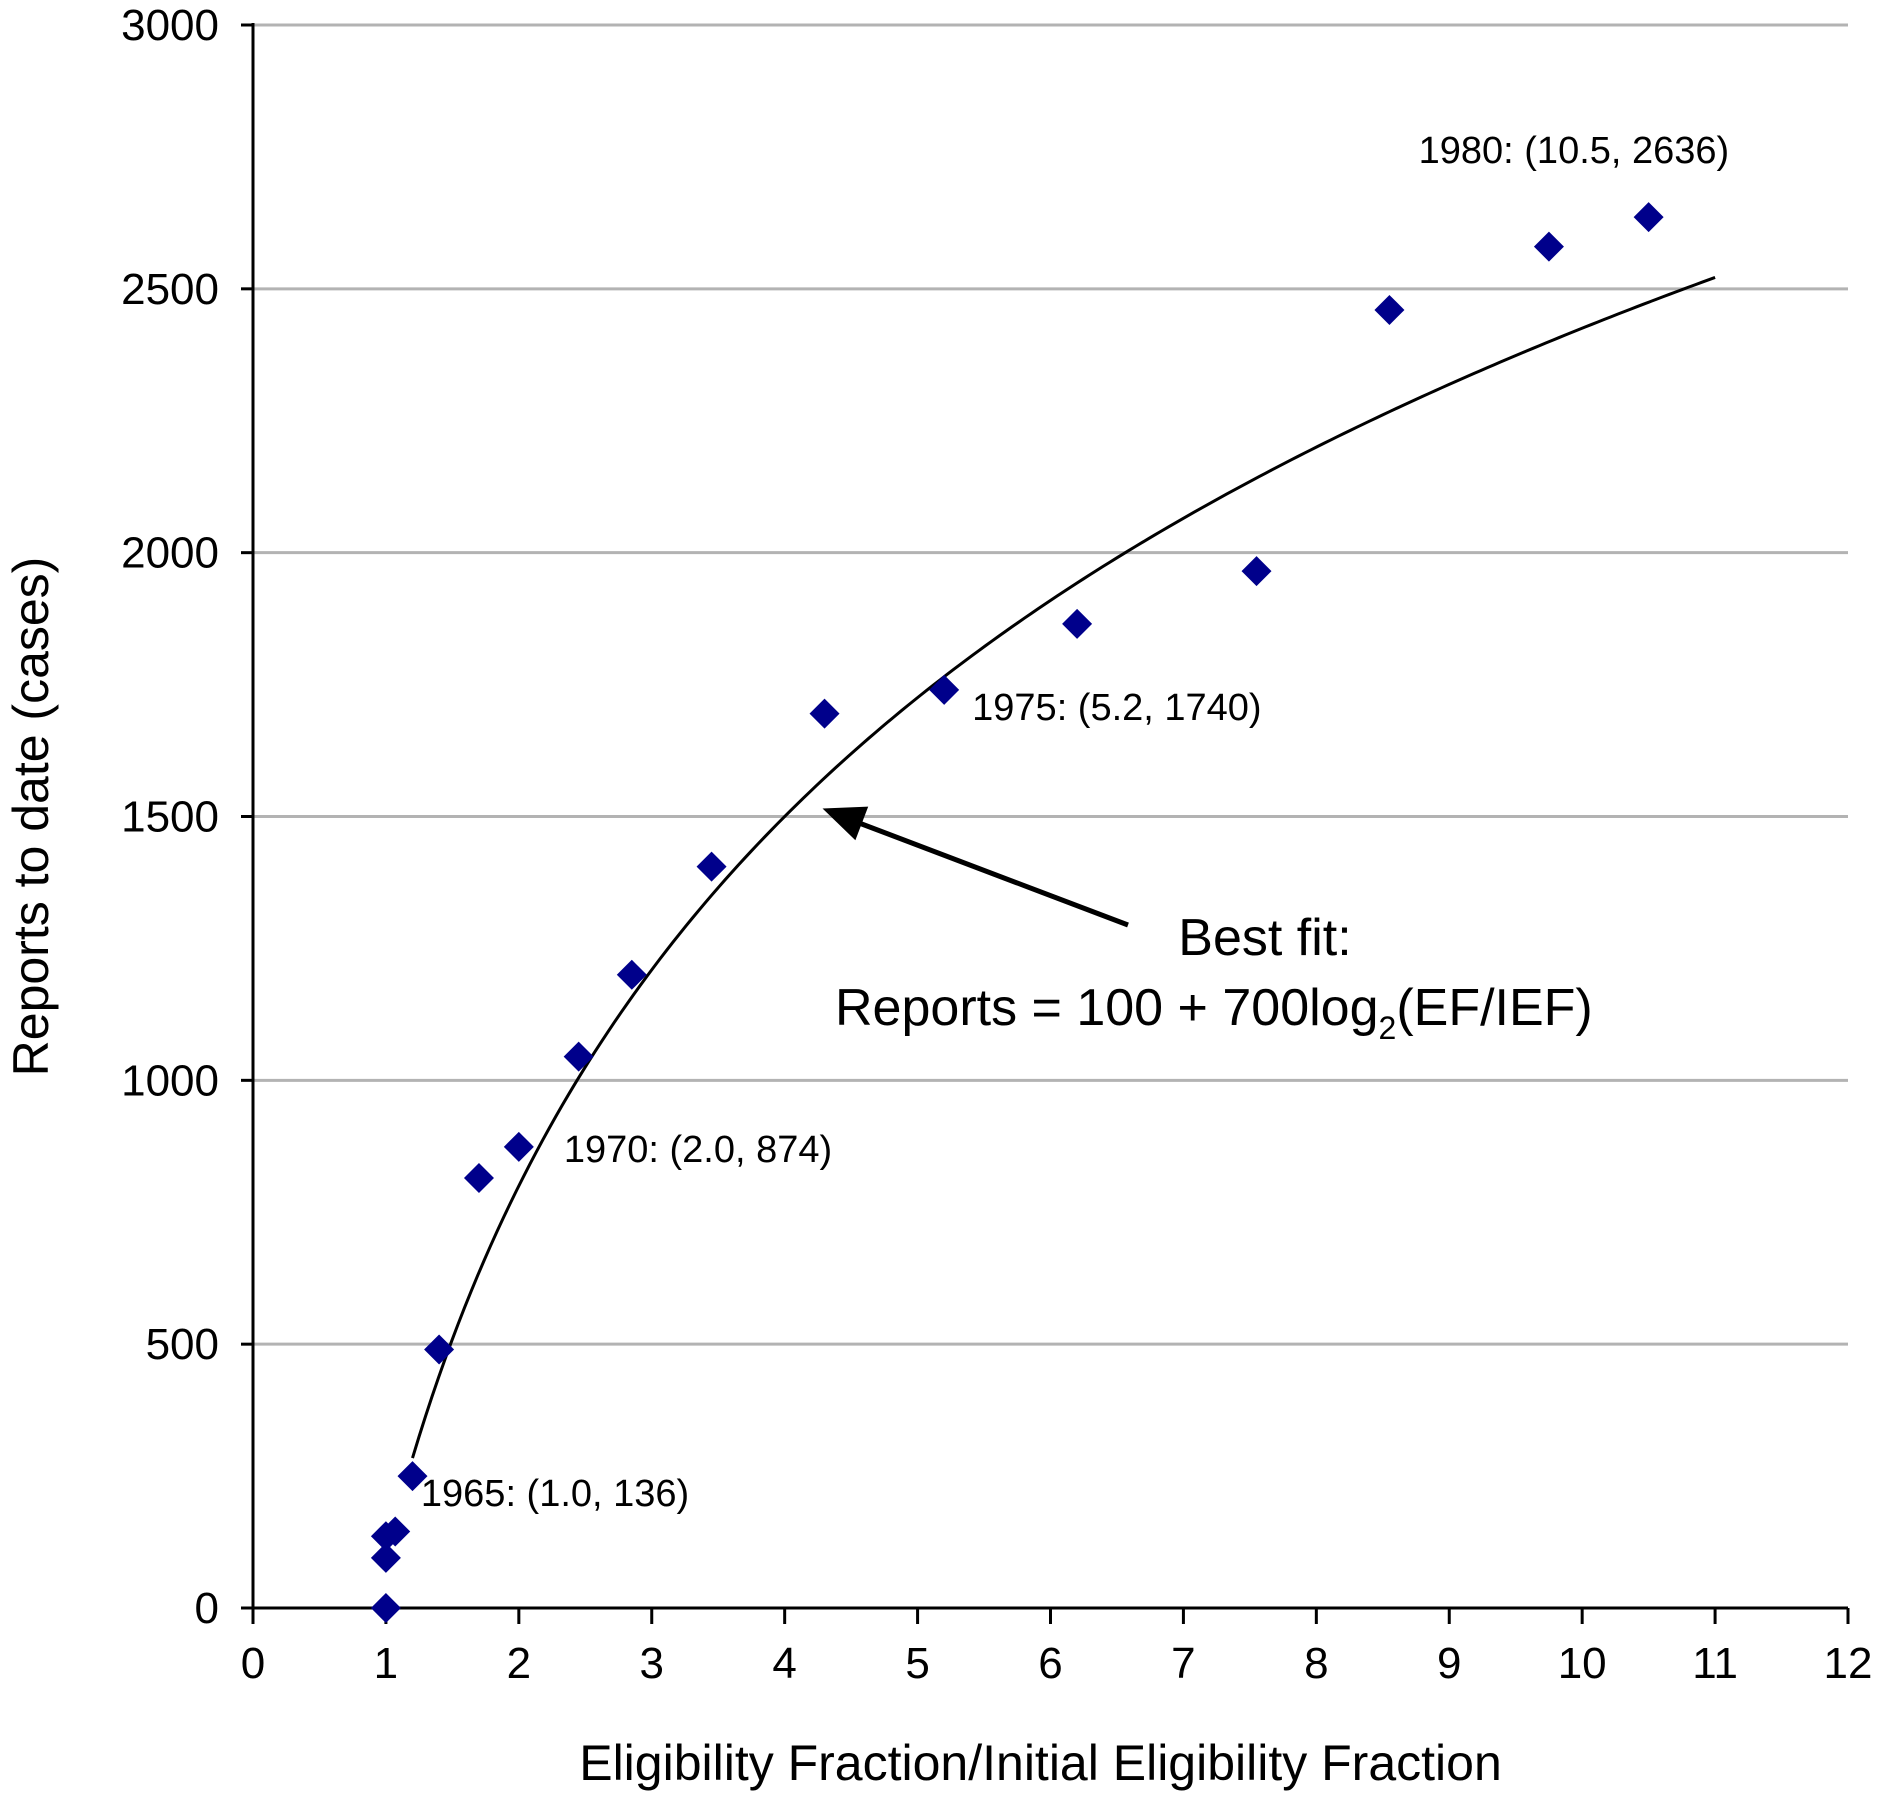  I want to click on best-fit-equation-subscript: 2, so click(1388, 1028).